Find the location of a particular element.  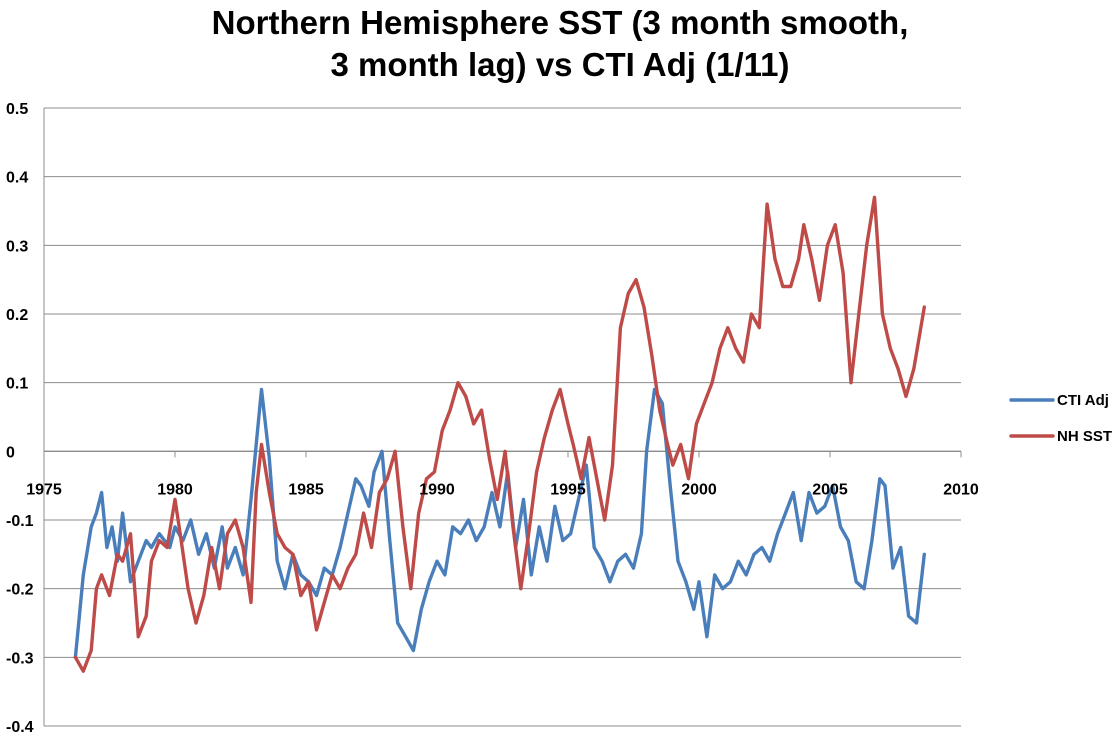

chart-title-line-1: Northern Hemisphere SST (3 month smooth, is located at coordinates (560, 22).